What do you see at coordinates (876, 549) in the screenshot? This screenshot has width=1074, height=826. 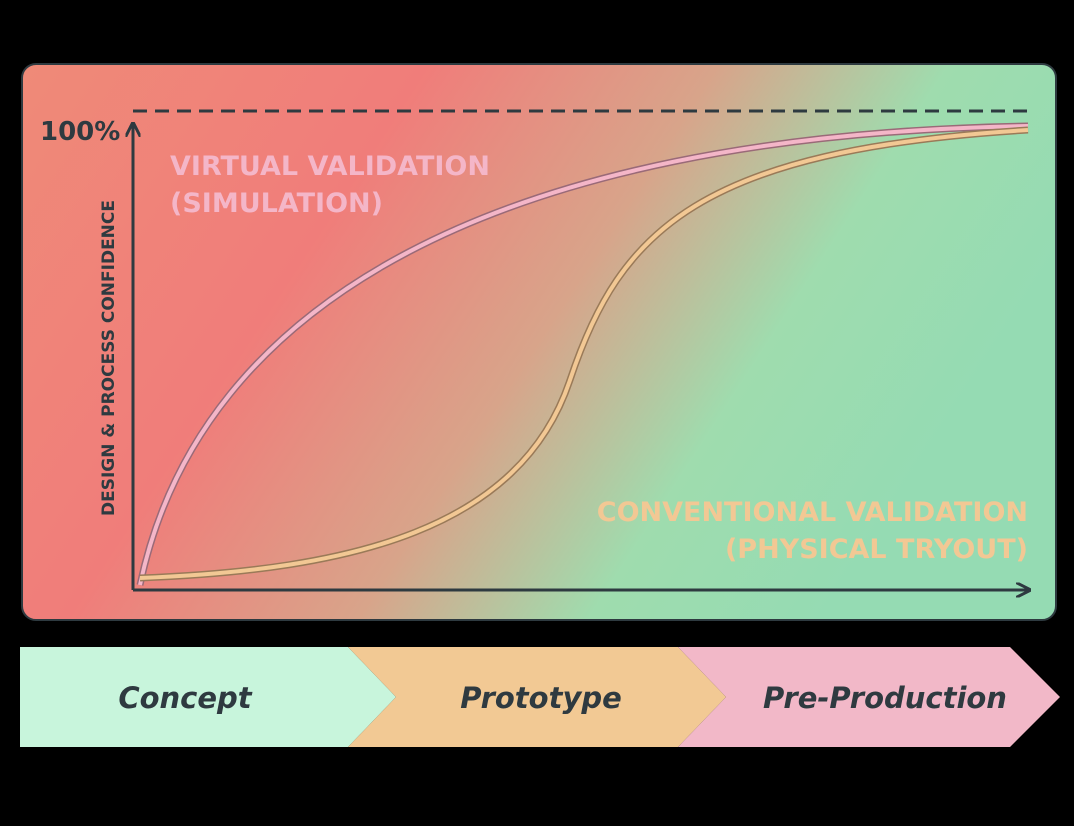 I see `curve-label: (PHYSICAL TRYOUT)` at bounding box center [876, 549].